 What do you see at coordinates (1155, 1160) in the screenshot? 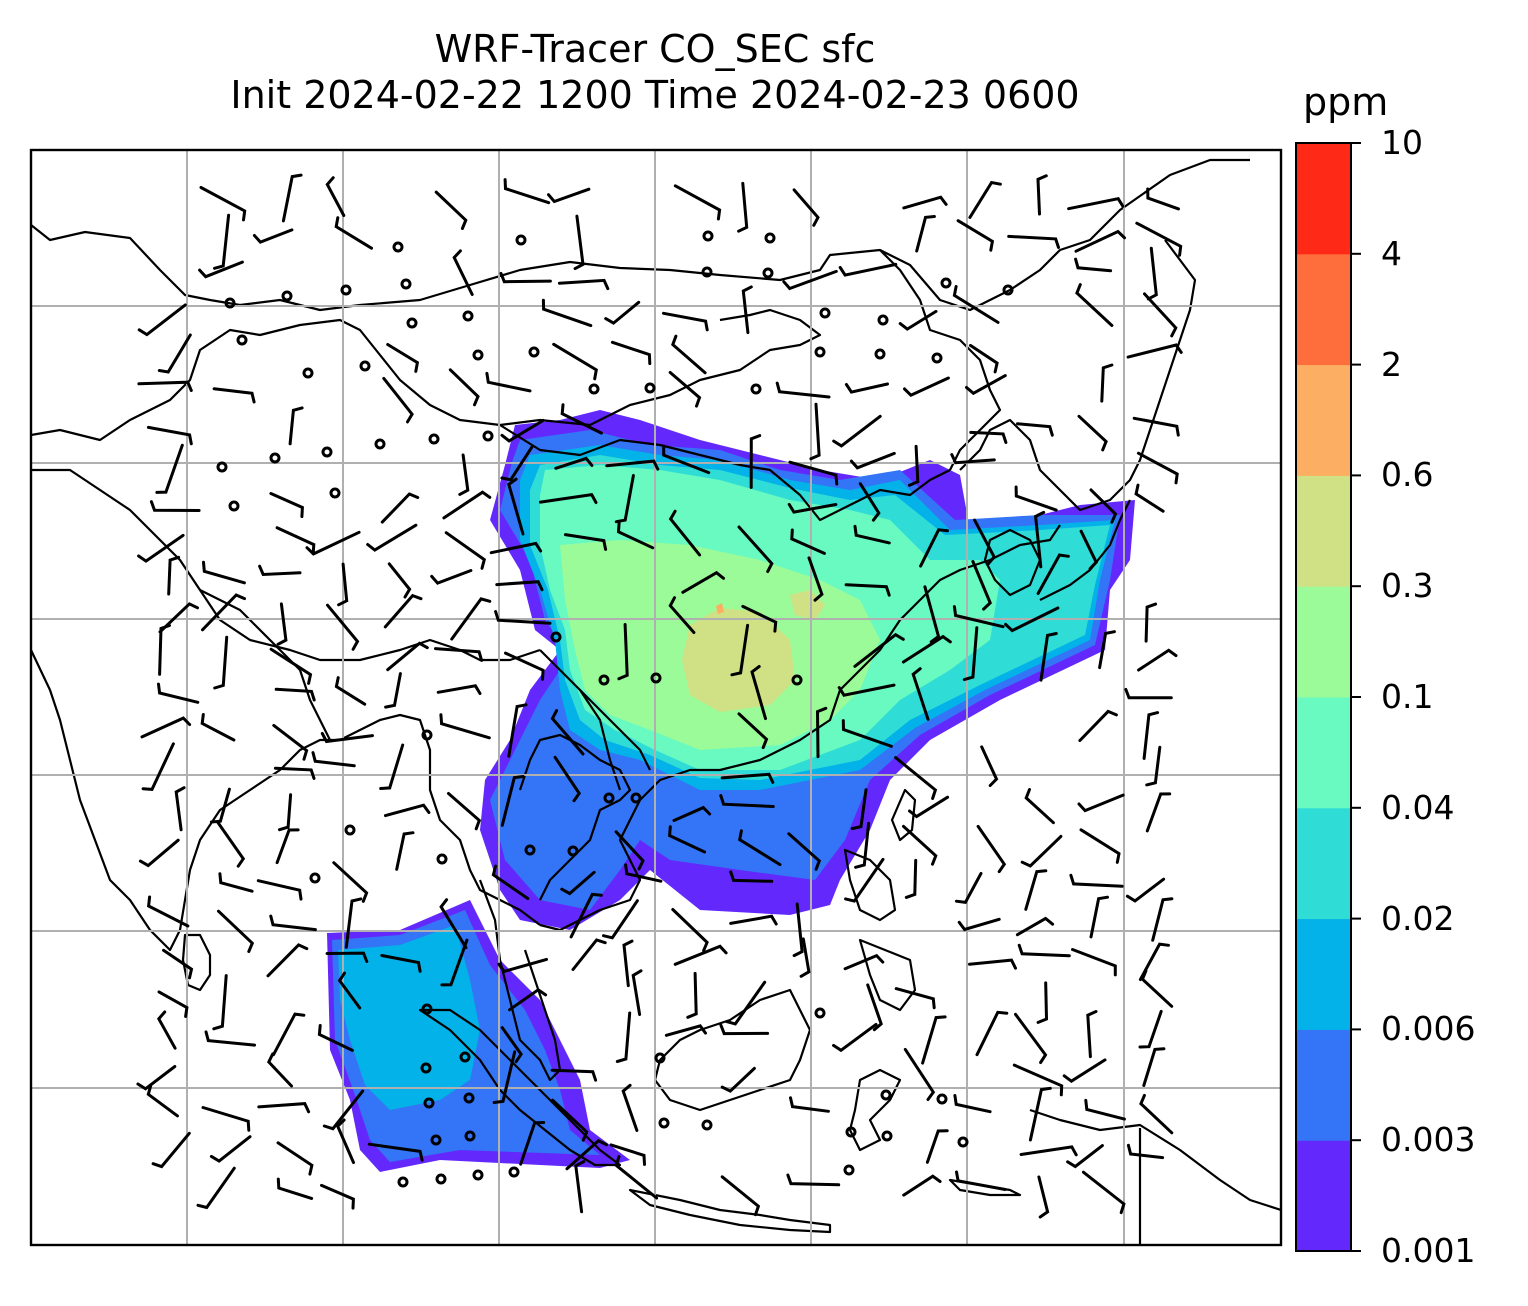
I see `coast-new-guinea` at bounding box center [1155, 1160].